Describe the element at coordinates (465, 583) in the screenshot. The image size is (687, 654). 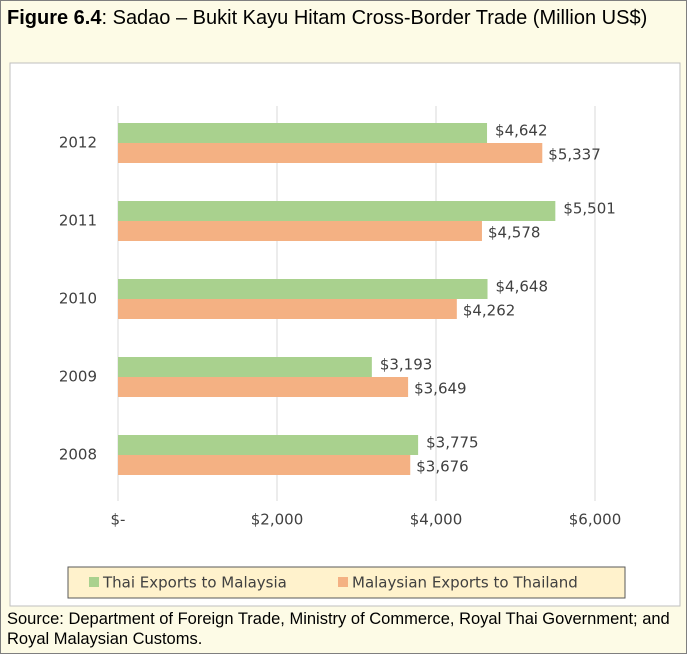
I see `legend-label: Malaysian Exports to Thailand` at that location.